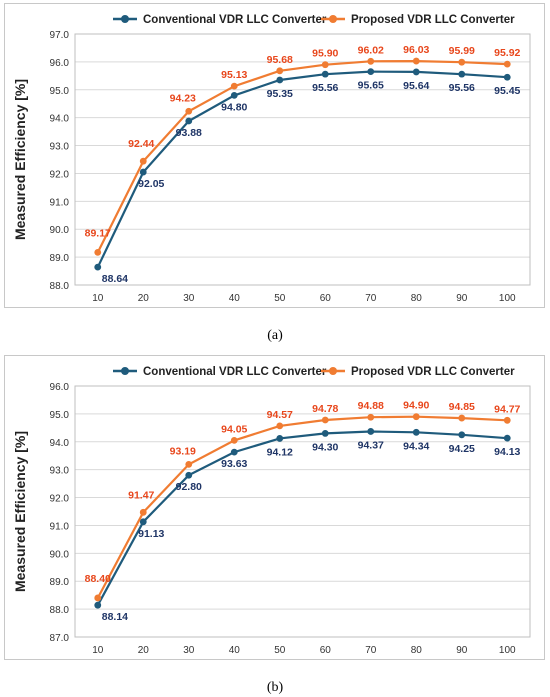  What do you see at coordinates (98, 579) in the screenshot?
I see `chart1-series-1-data-label-0: 88.40` at bounding box center [98, 579].